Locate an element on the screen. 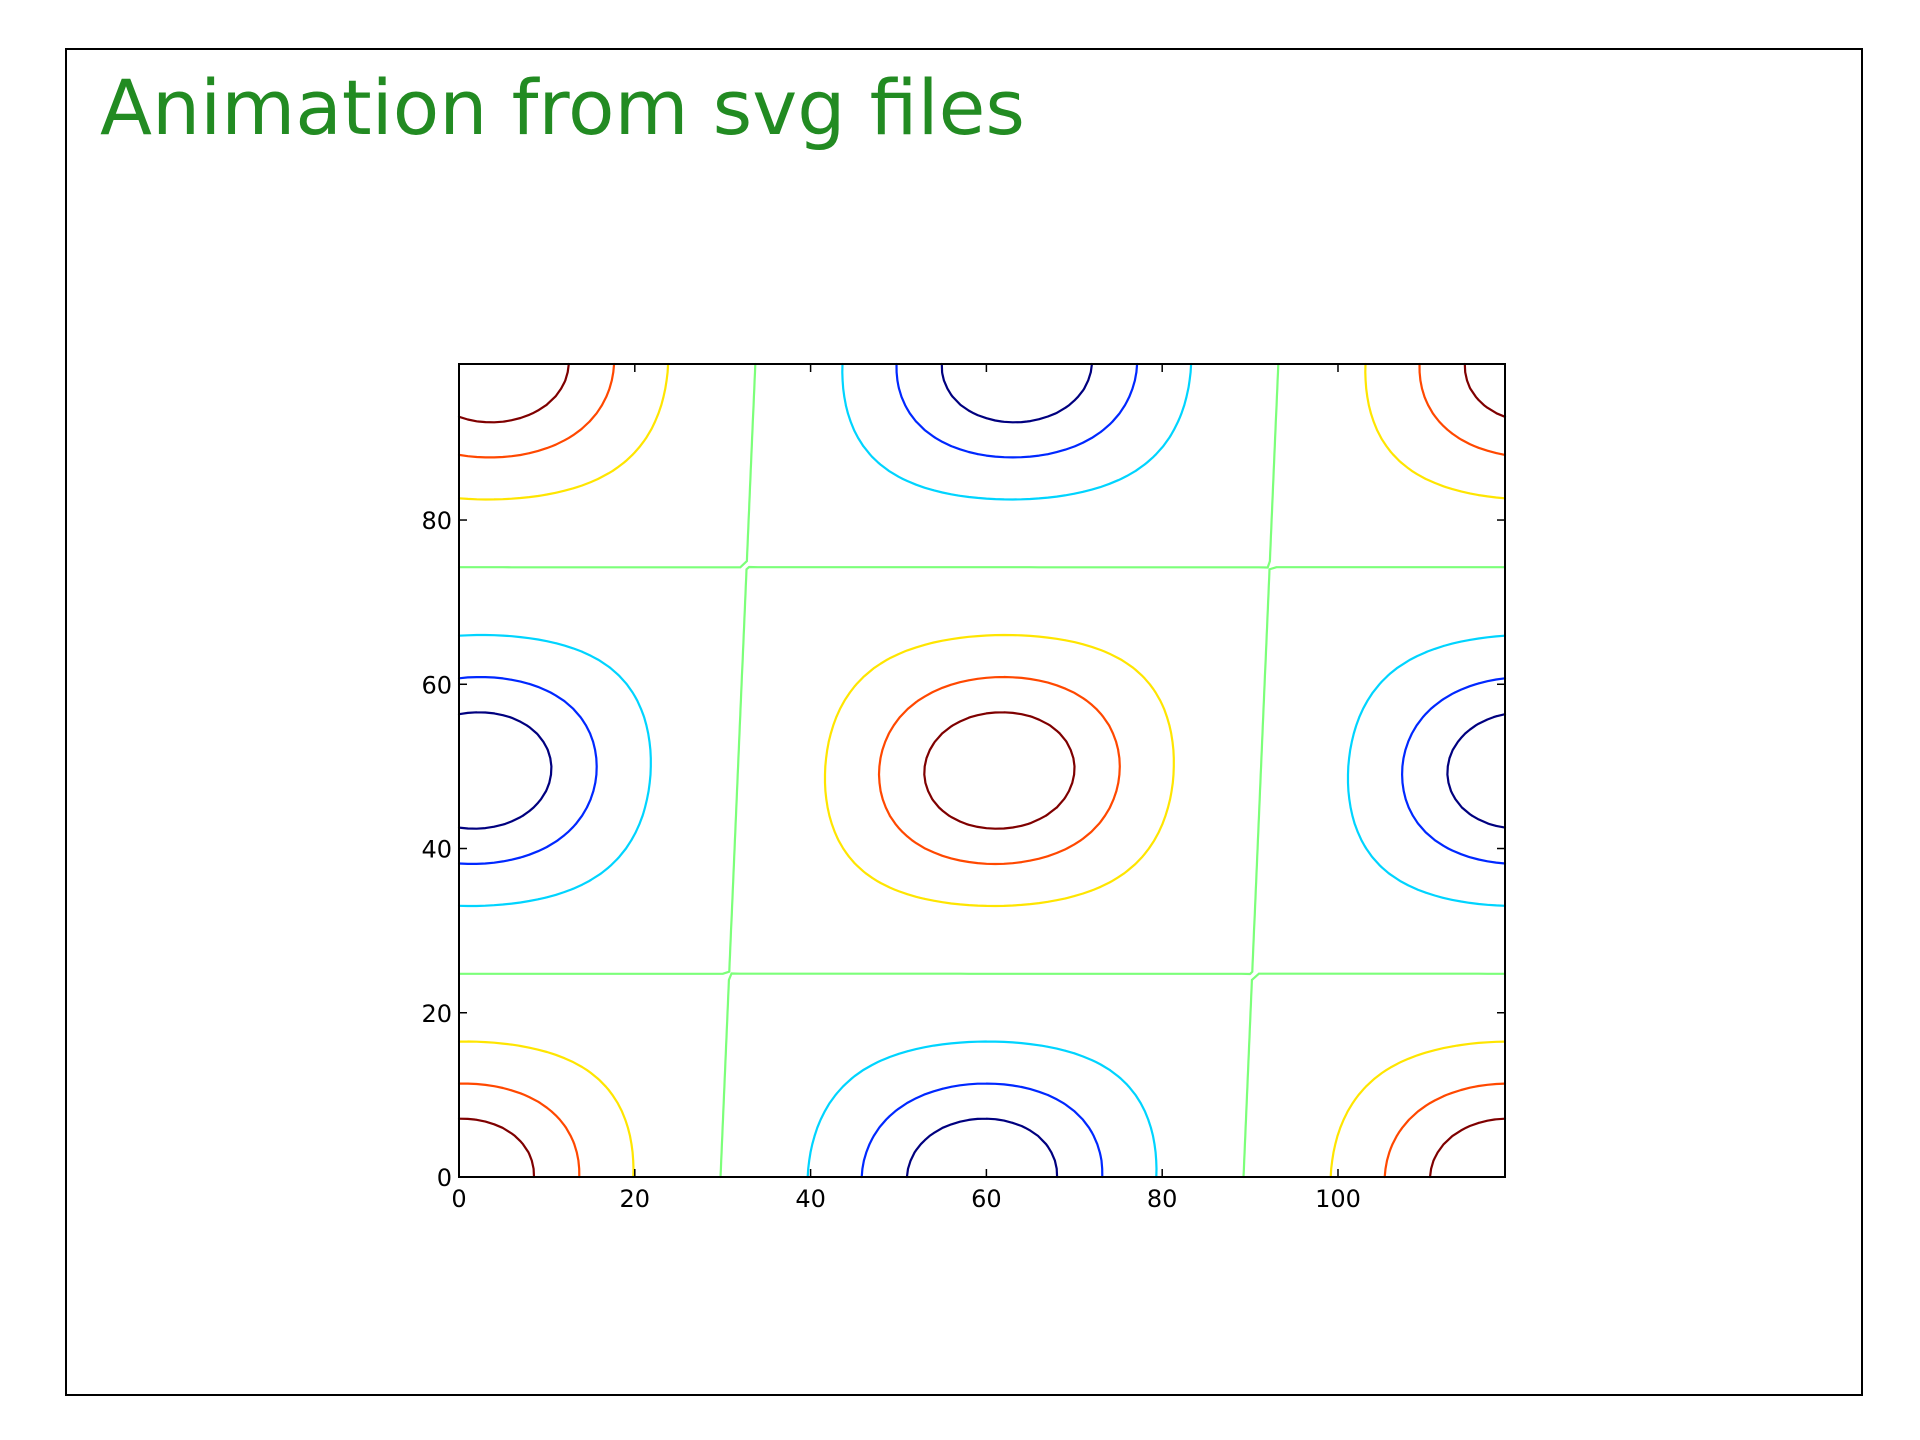 The width and height of the screenshot is (1920, 1440). x-tick-label: 40 is located at coordinates (810, 1199).